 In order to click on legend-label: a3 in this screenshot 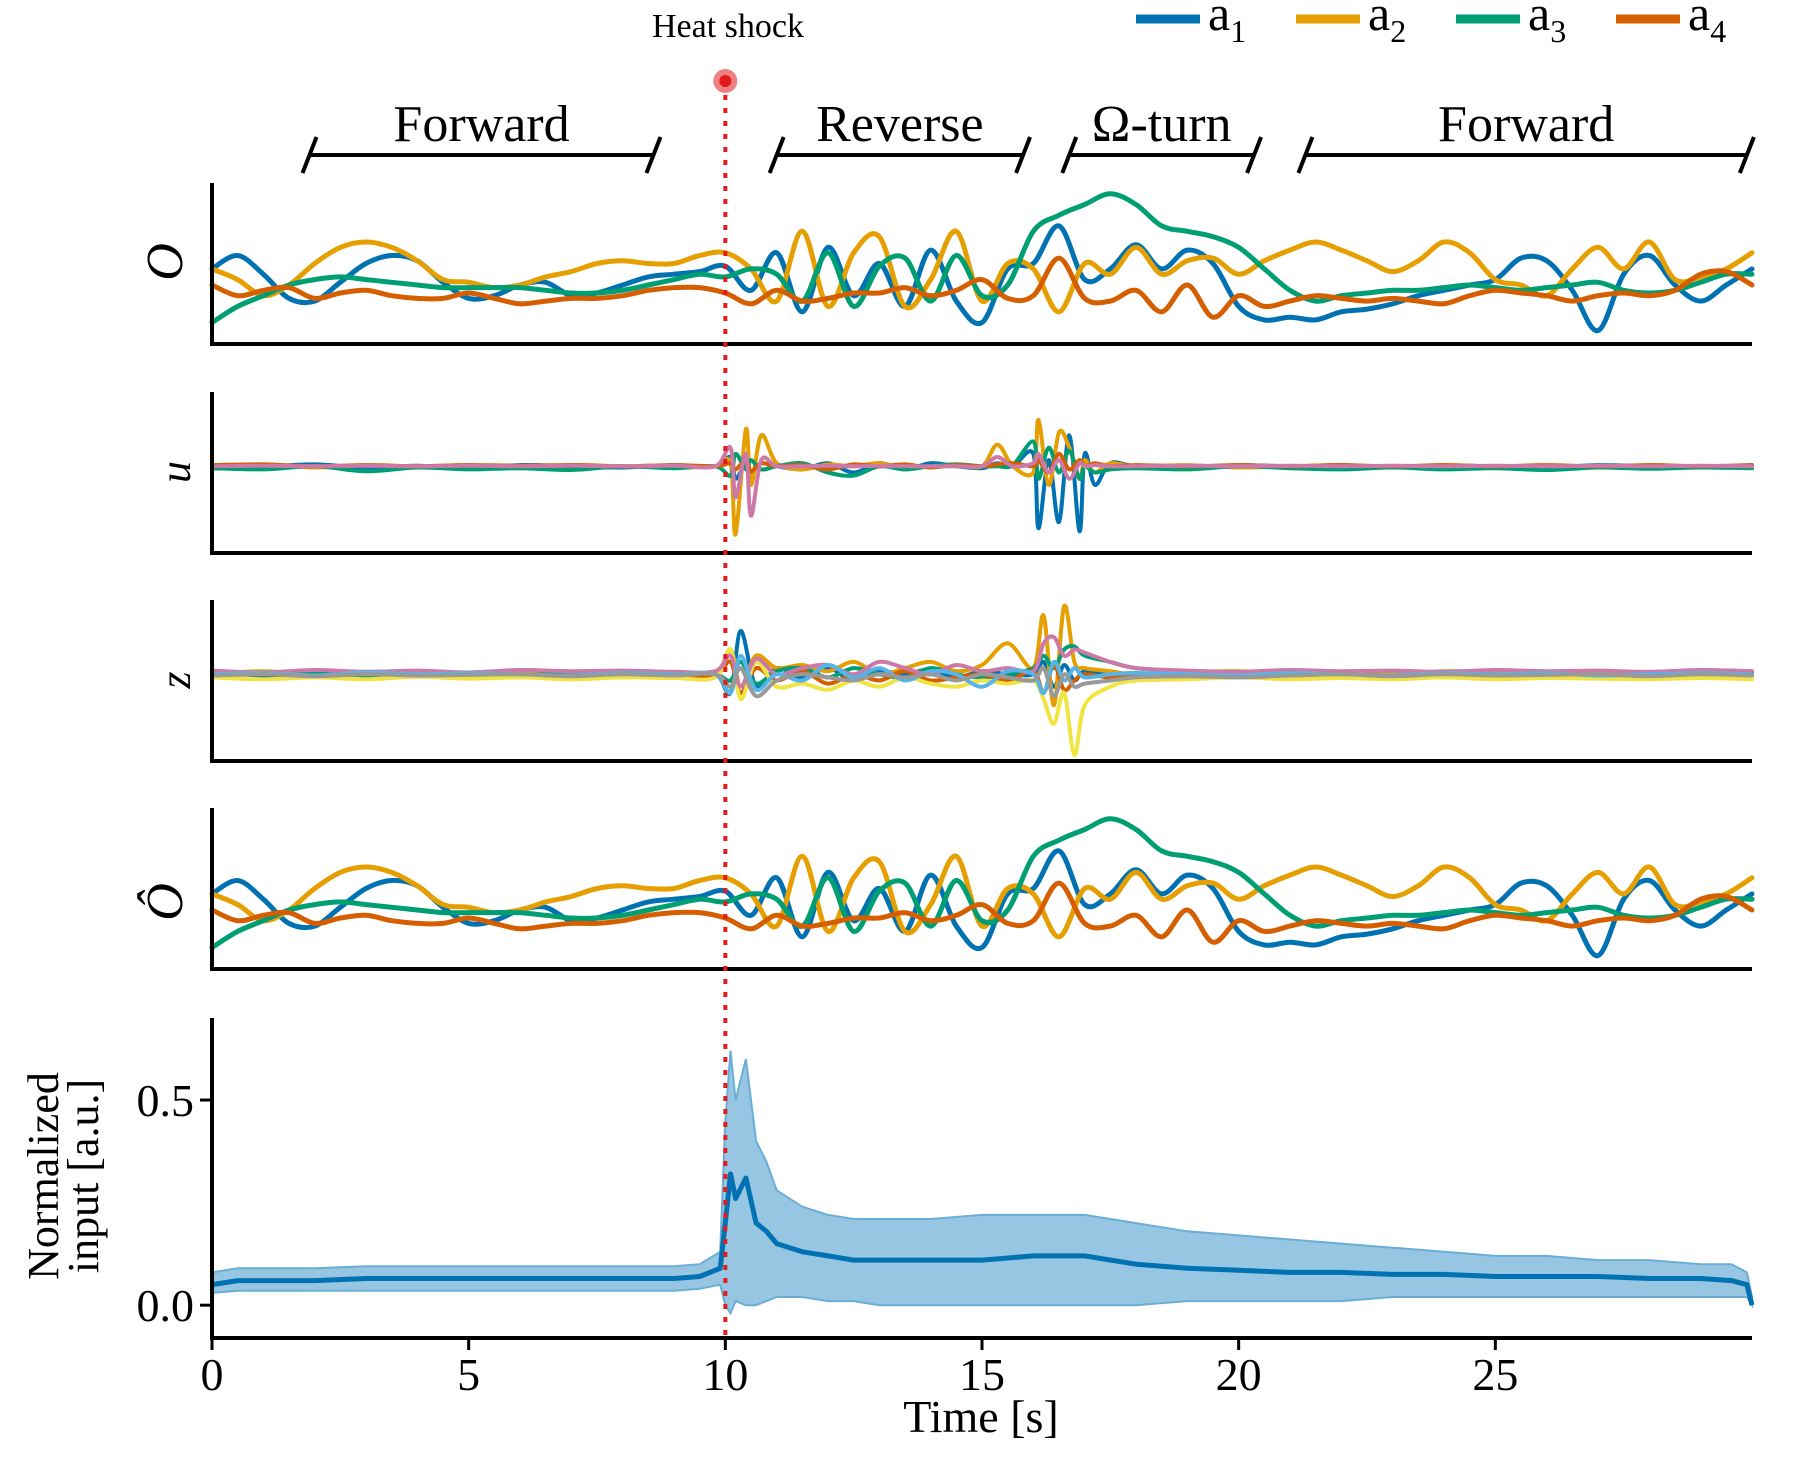, I will do `click(1547, 24)`.